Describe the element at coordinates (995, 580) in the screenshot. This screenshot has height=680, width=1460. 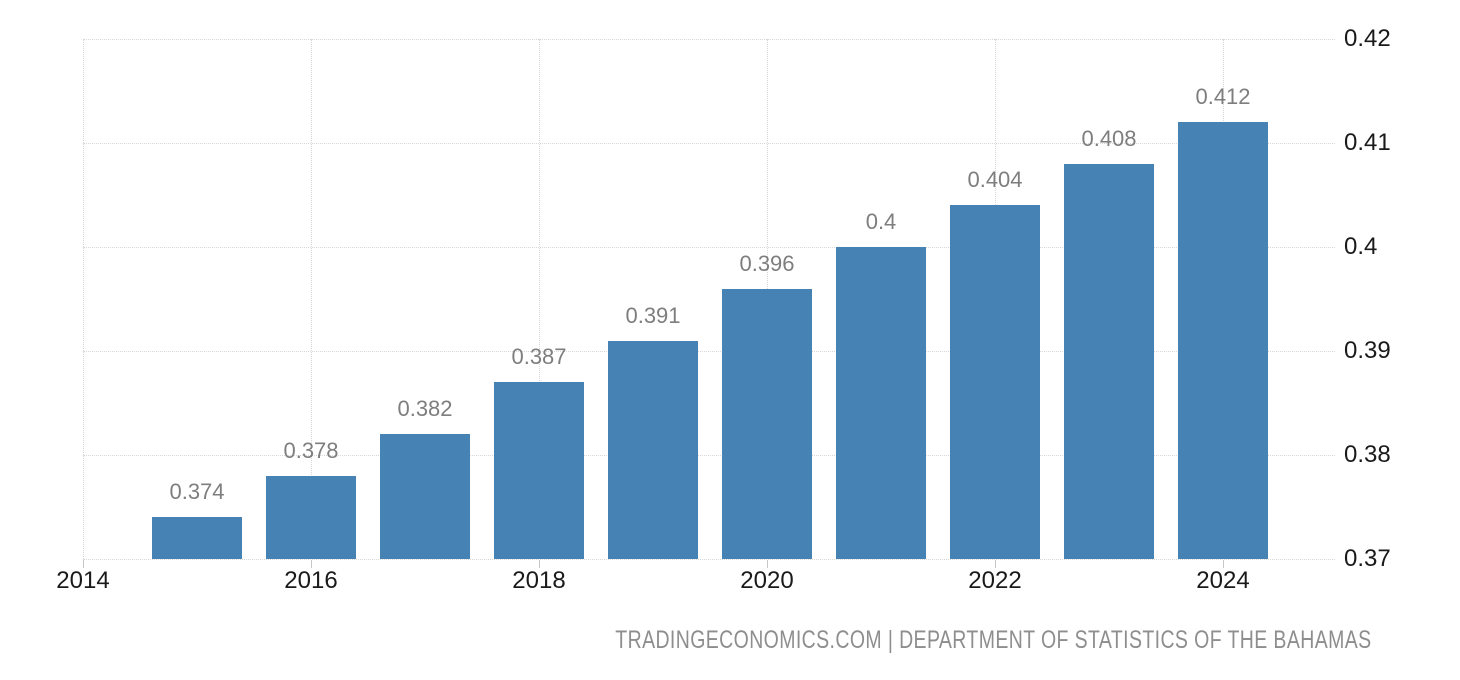
I see `x-tick-label: 2022` at that location.